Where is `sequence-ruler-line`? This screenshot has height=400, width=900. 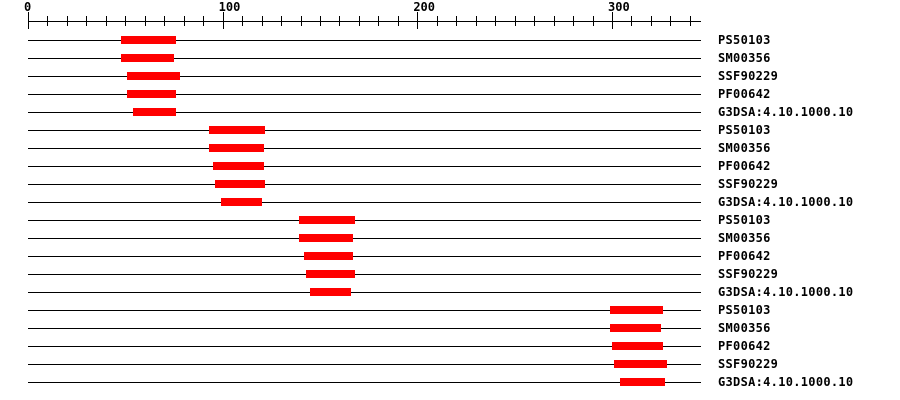
sequence-ruler-line is located at coordinates (364, 21).